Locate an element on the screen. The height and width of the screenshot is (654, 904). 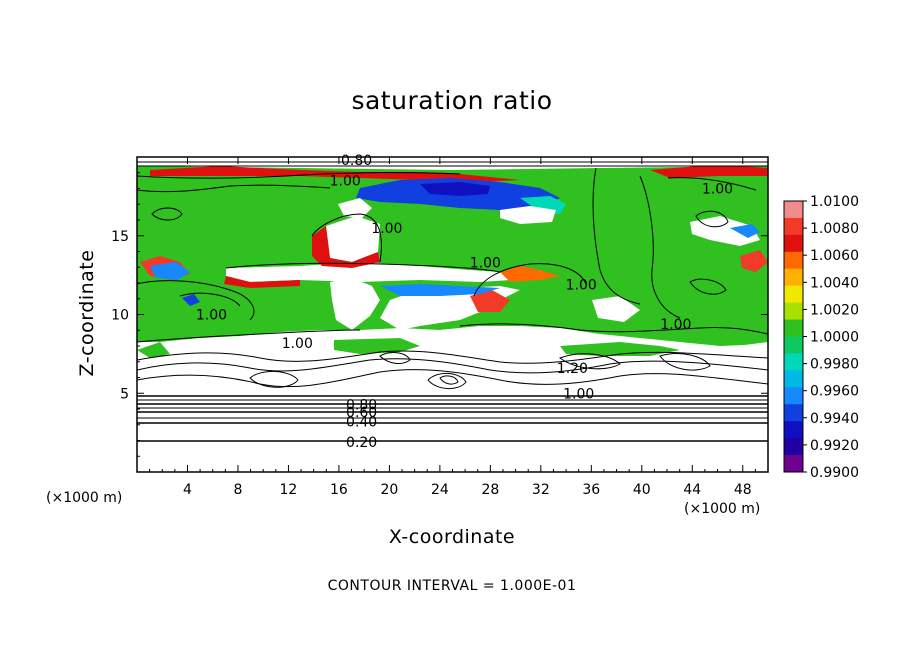
x-tick-label-16: 16 is located at coordinates (339, 490).